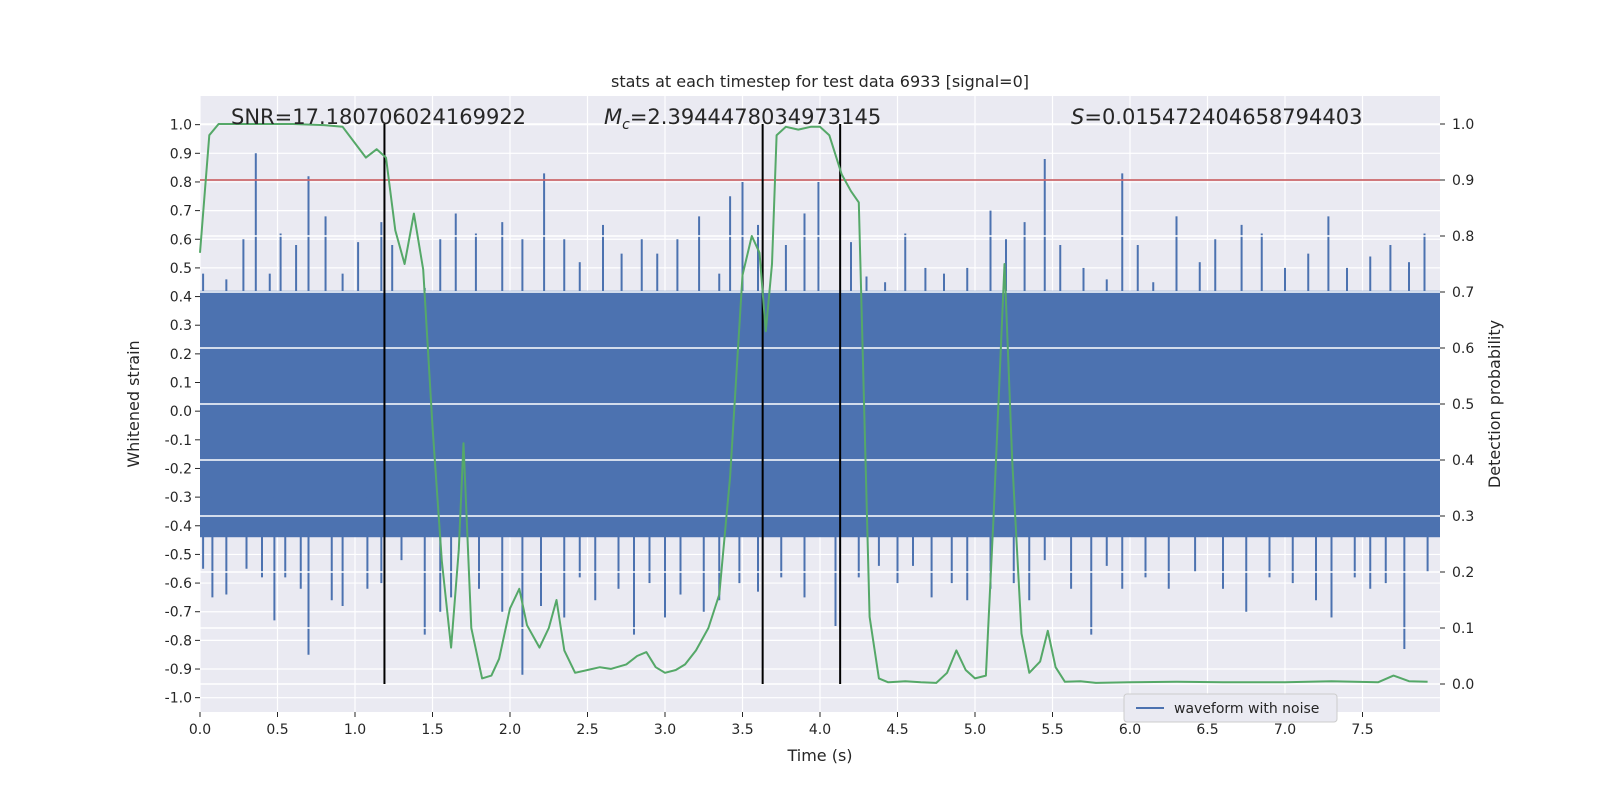 This screenshot has width=1600, height=800. I want to click on chirp-mass-annotation: Mc=2.3944478034973145, so click(742, 119).